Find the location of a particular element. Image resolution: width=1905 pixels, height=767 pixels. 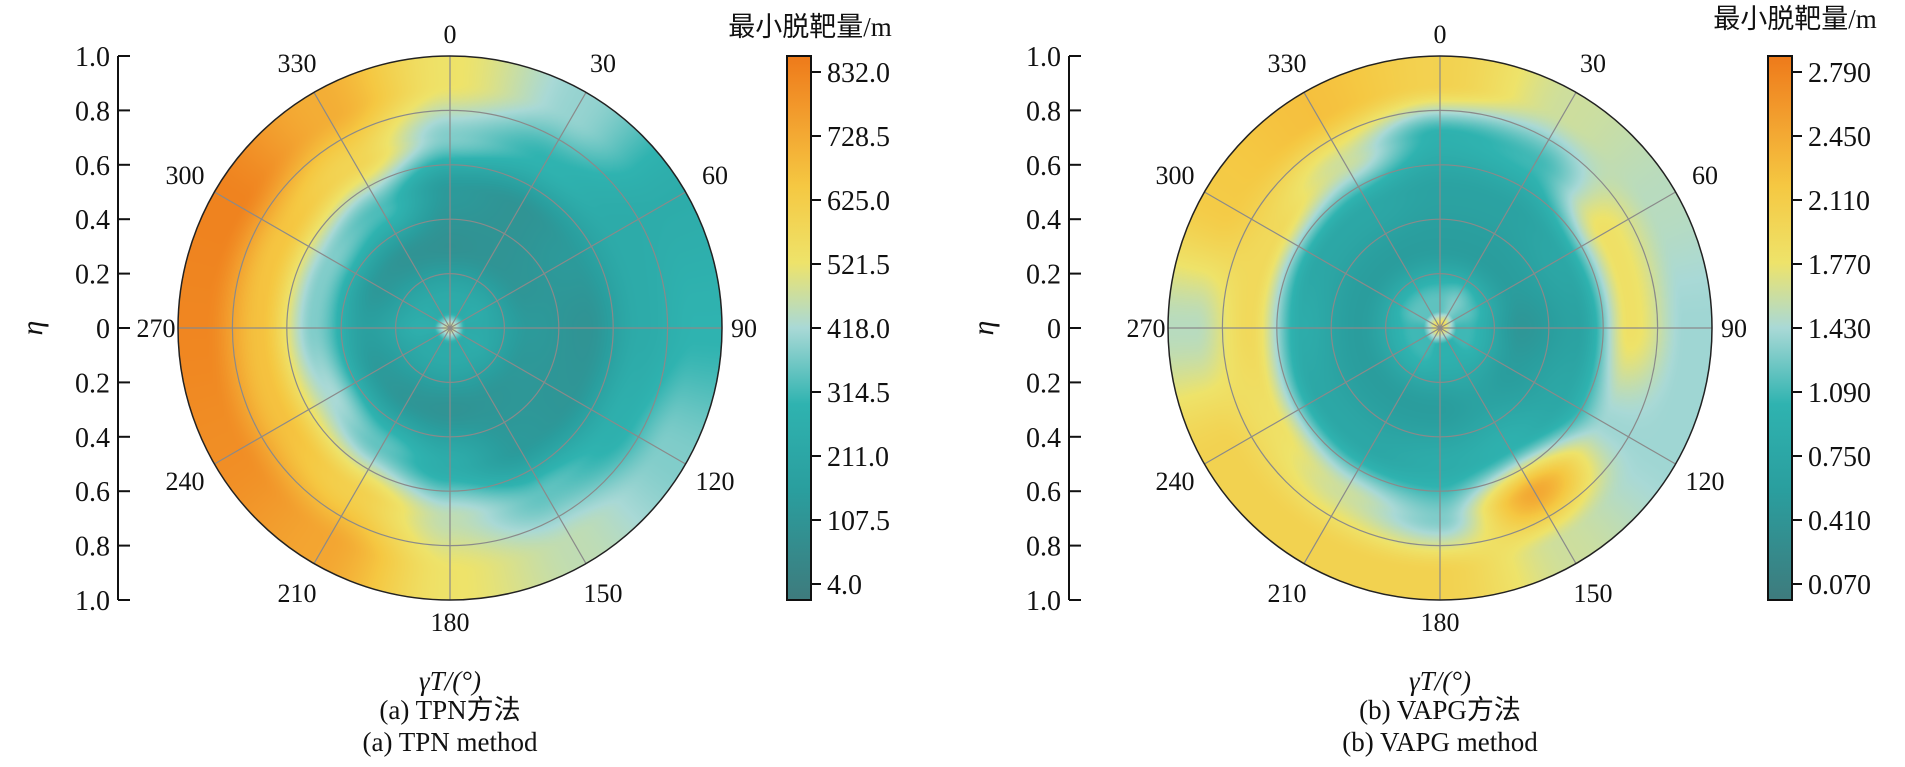

colorbar-tick-label: 0.070 is located at coordinates (1839, 585).